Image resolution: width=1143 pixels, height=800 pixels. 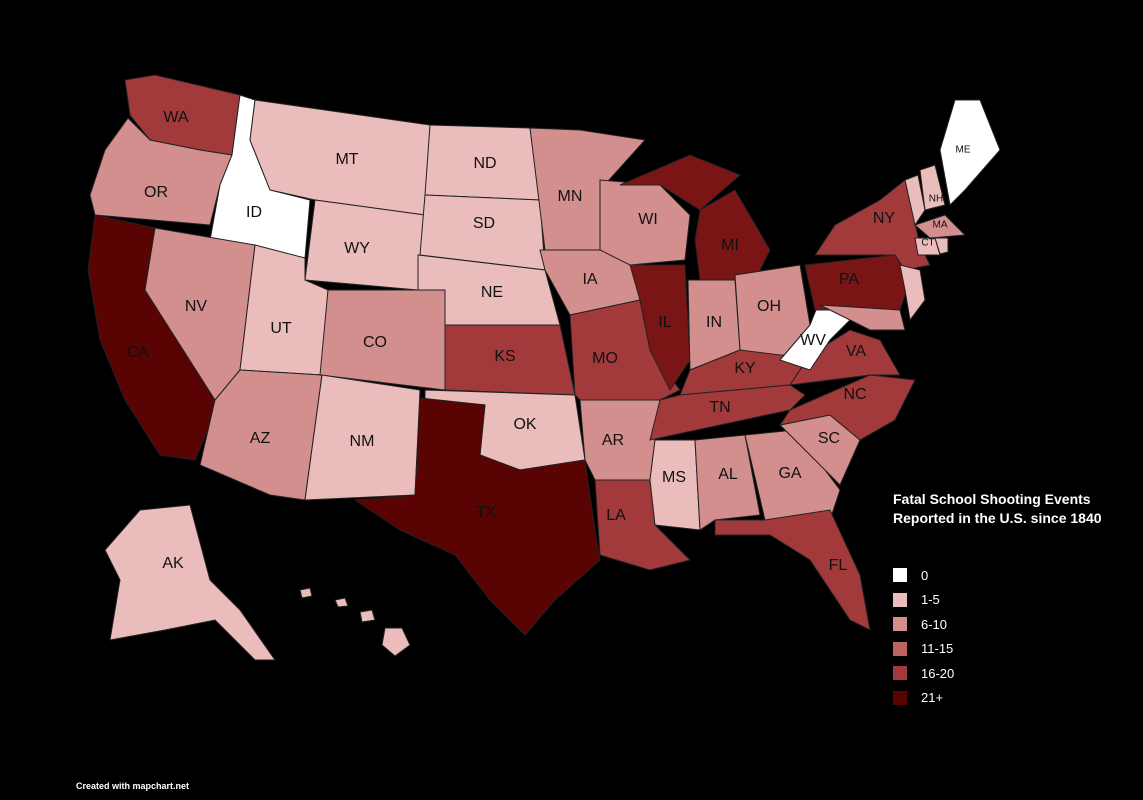 What do you see at coordinates (813, 340) in the screenshot?
I see `state-label: WV` at bounding box center [813, 340].